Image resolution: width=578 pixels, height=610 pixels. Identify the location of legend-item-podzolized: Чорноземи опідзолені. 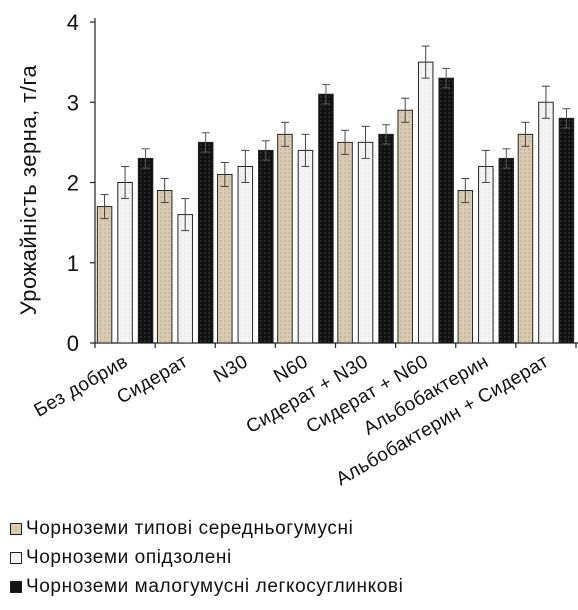
(206, 557).